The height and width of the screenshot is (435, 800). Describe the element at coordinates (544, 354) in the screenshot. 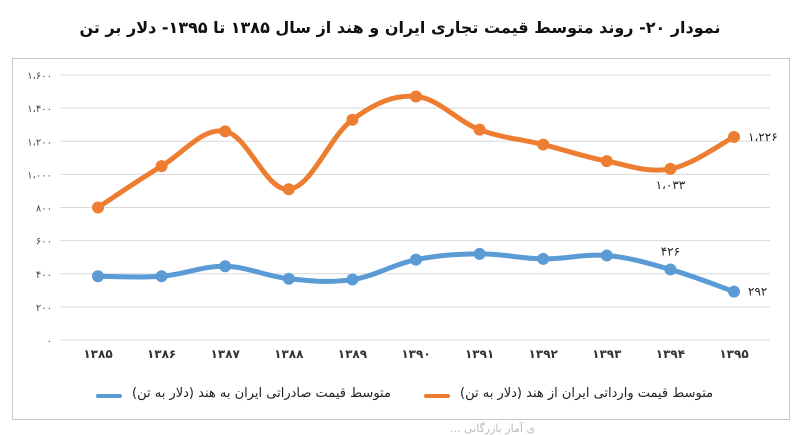

I see `x-tick-label: ۱۳۹۲` at that location.